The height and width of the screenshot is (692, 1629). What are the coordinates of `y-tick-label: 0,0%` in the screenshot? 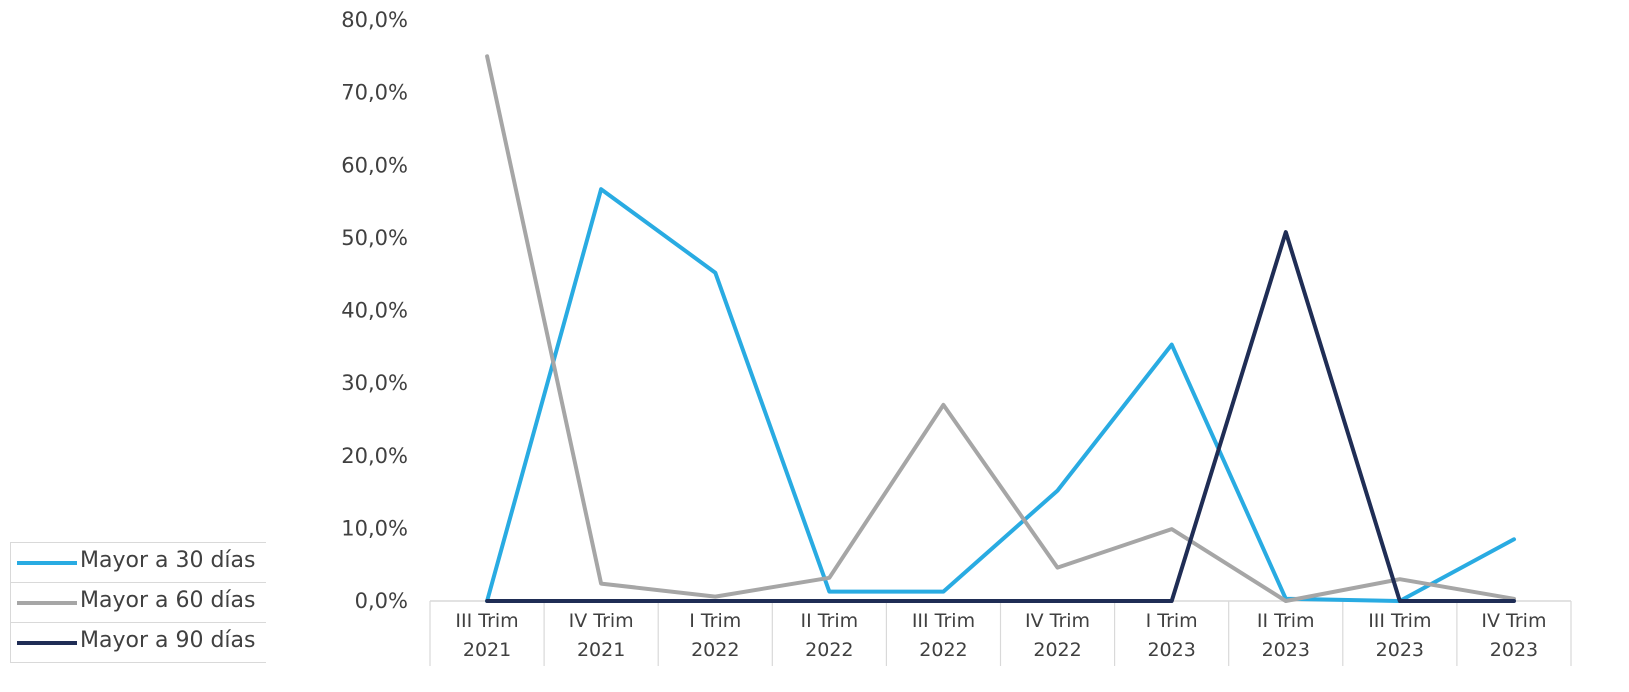 It's located at (381, 601).